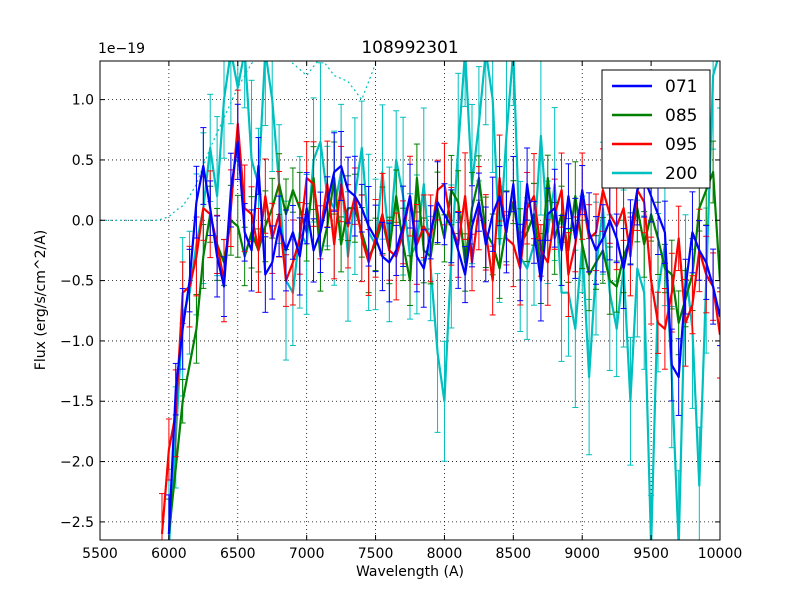 Image resolution: width=800 pixels, height=600 pixels. I want to click on legend-label-071: 071, so click(681, 87).